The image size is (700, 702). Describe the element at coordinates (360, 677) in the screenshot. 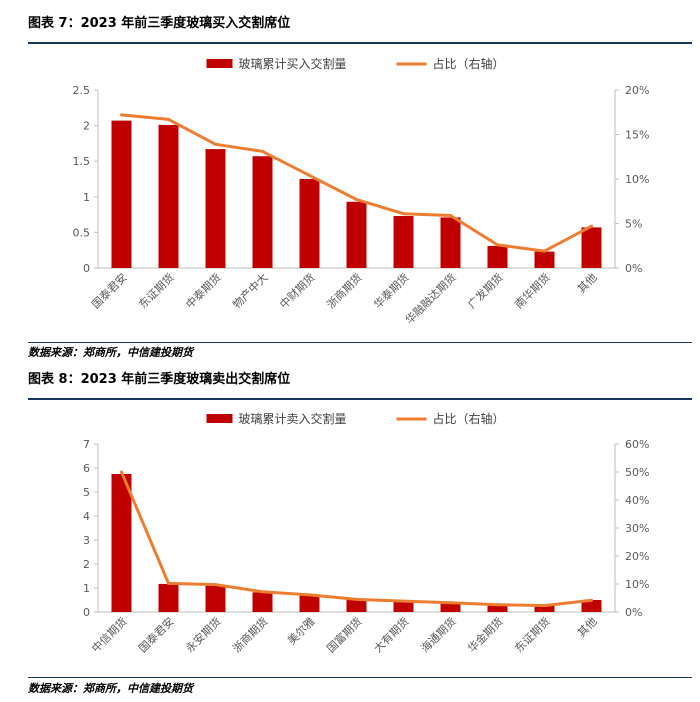

I see `figure8-bottom-rule` at that location.